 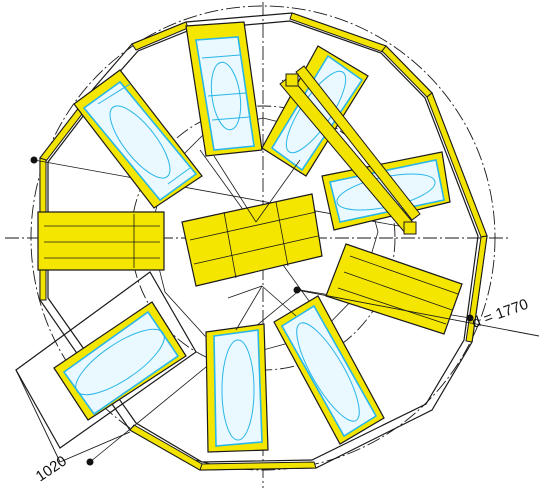 I want to click on hub-struts, so click(x=257, y=243).